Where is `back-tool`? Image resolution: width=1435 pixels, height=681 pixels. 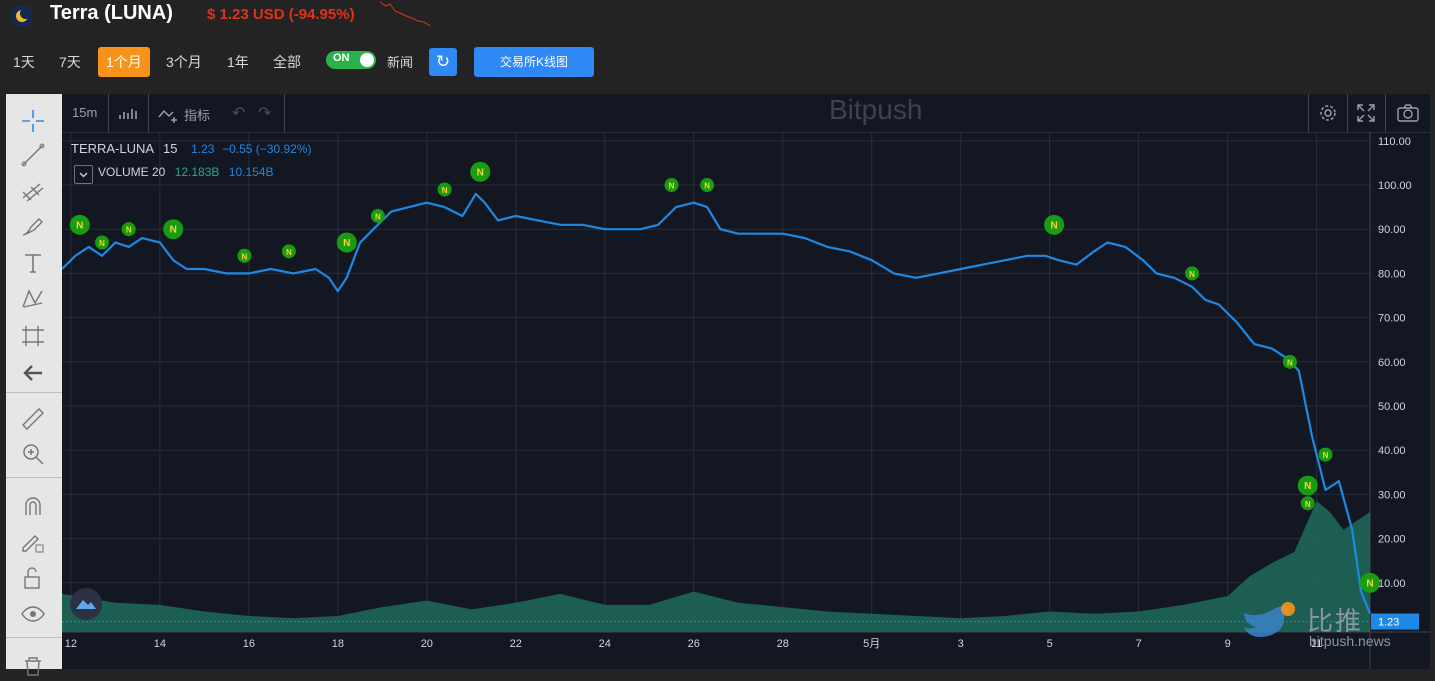 back-tool is located at coordinates (34, 371).